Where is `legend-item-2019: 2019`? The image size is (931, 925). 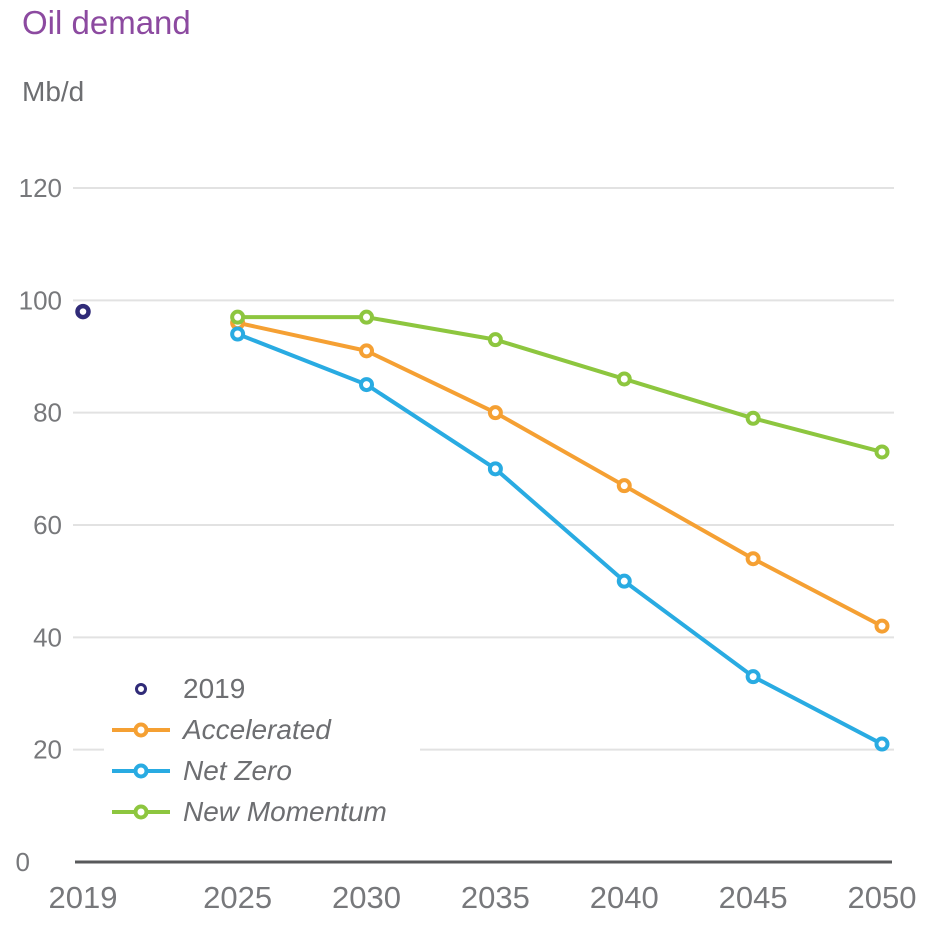 legend-item-2019: 2019 is located at coordinates (262, 688).